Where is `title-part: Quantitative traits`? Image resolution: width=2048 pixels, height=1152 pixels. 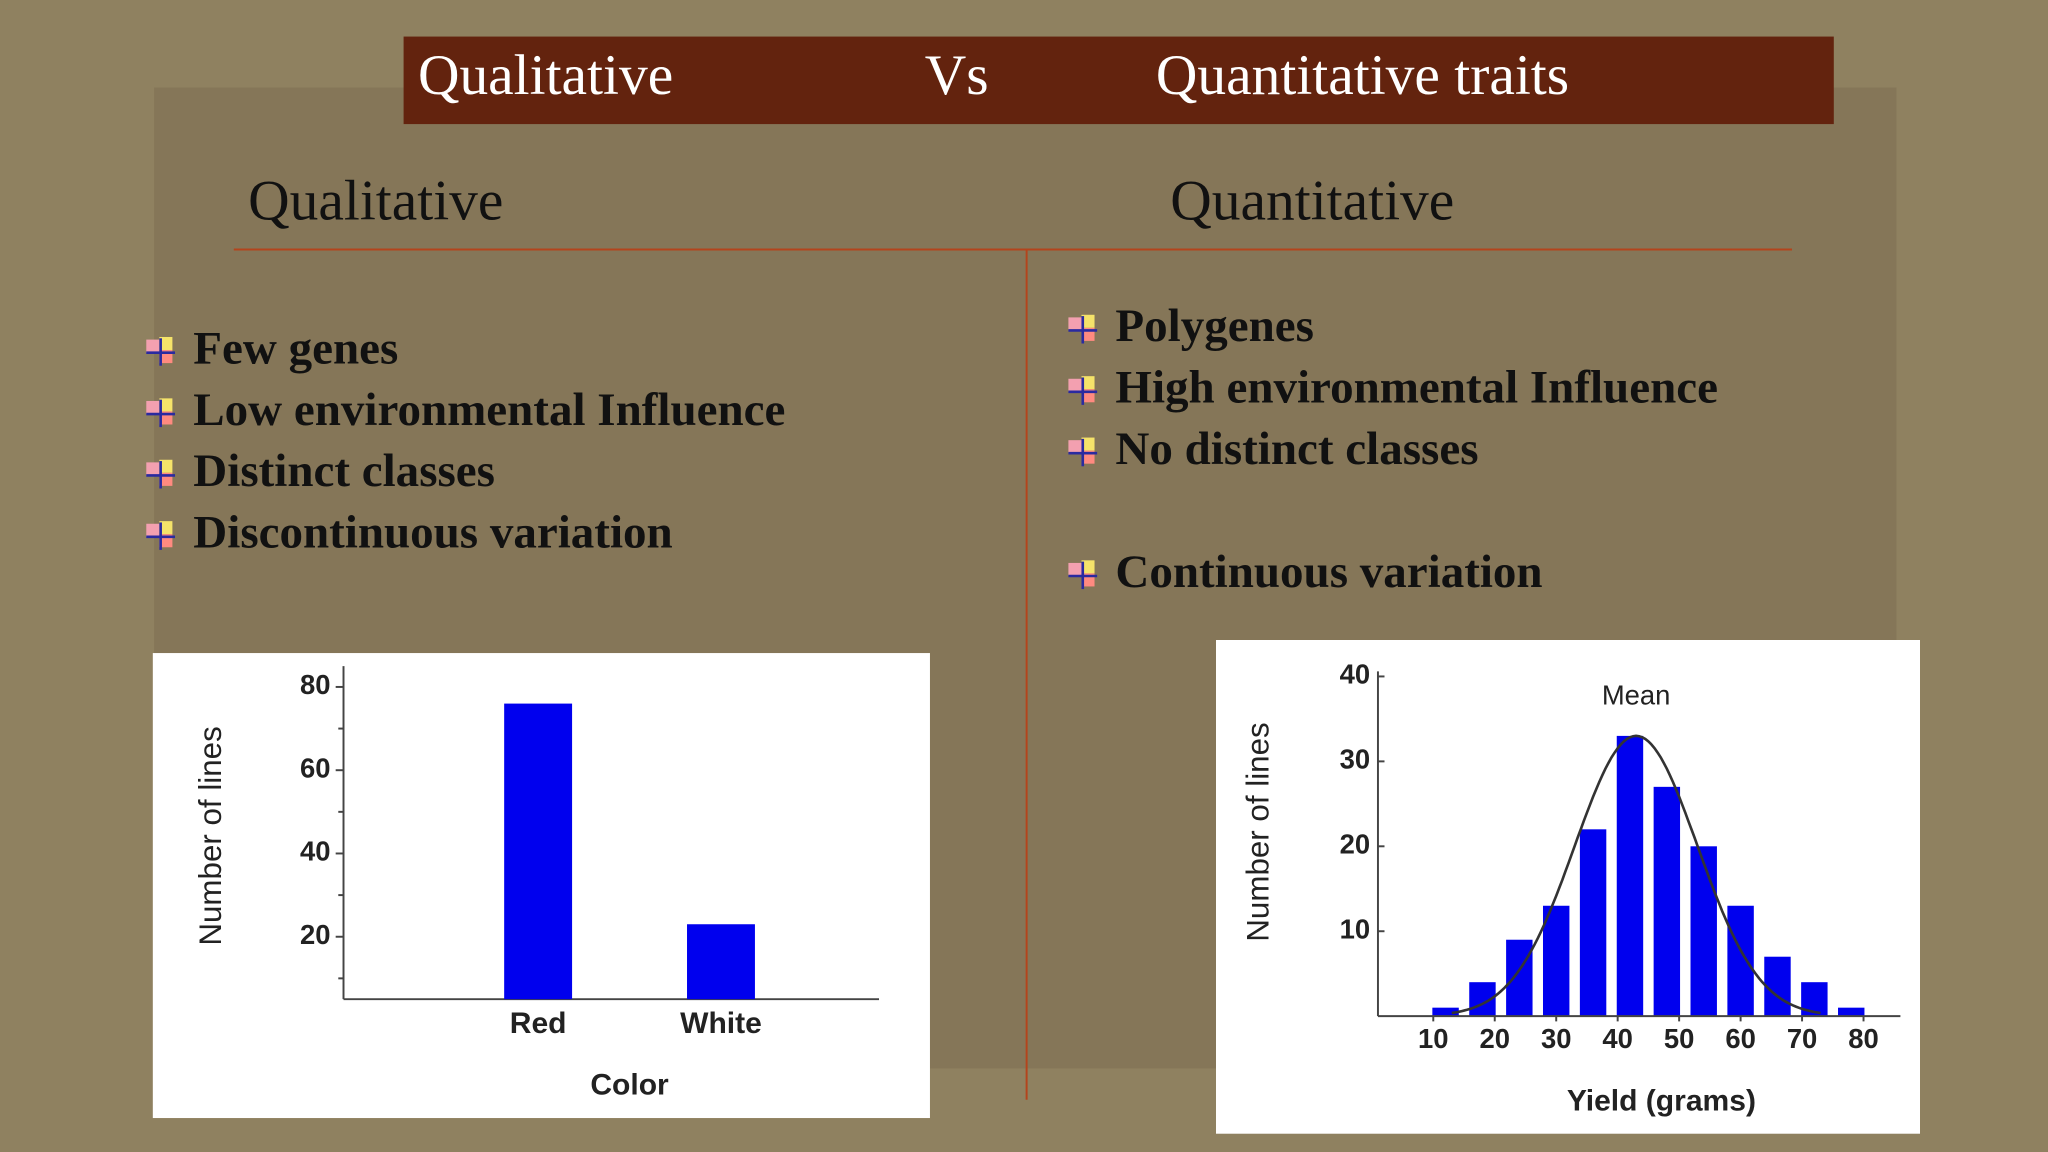 title-part: Quantitative traits is located at coordinates (1362, 75).